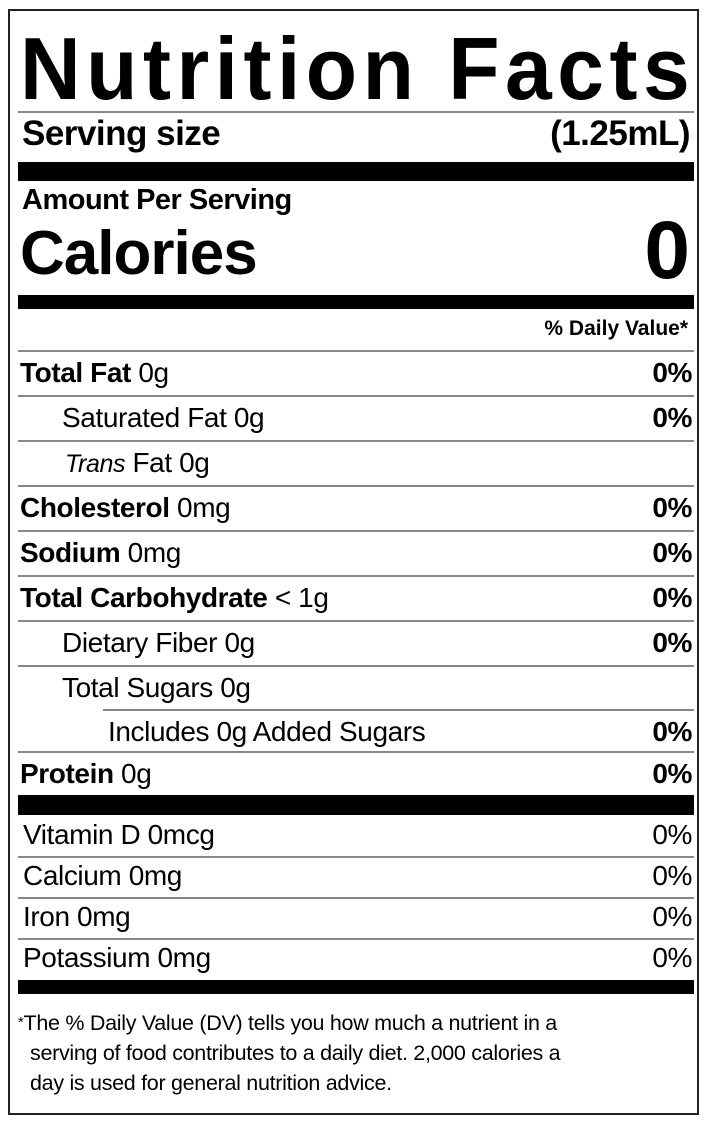  I want to click on nutrient-label: Total Fat 0g, so click(93, 372).